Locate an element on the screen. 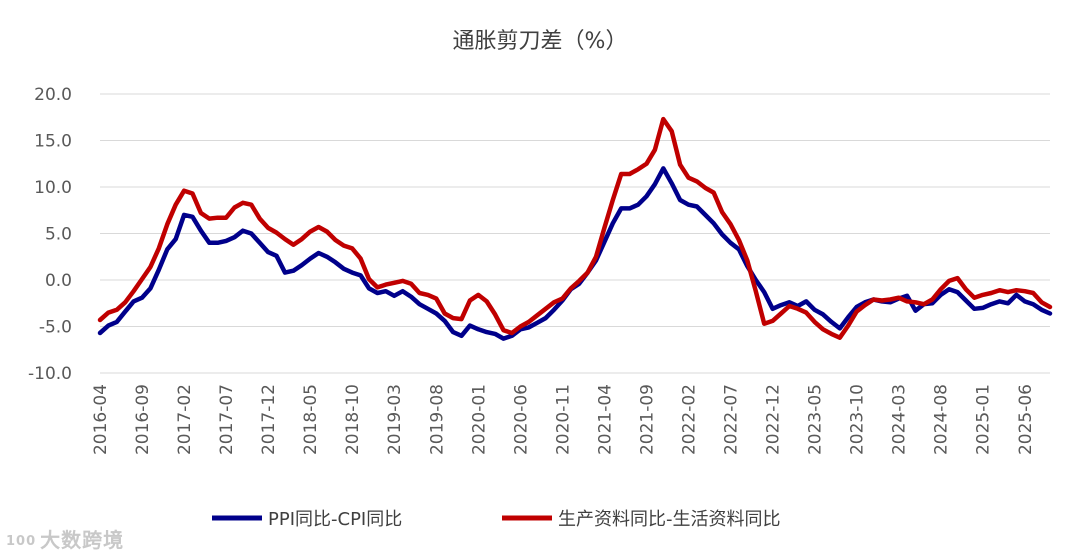 This screenshot has width=1080, height=560. watermark: 100 大数跨境 is located at coordinates (65, 538).